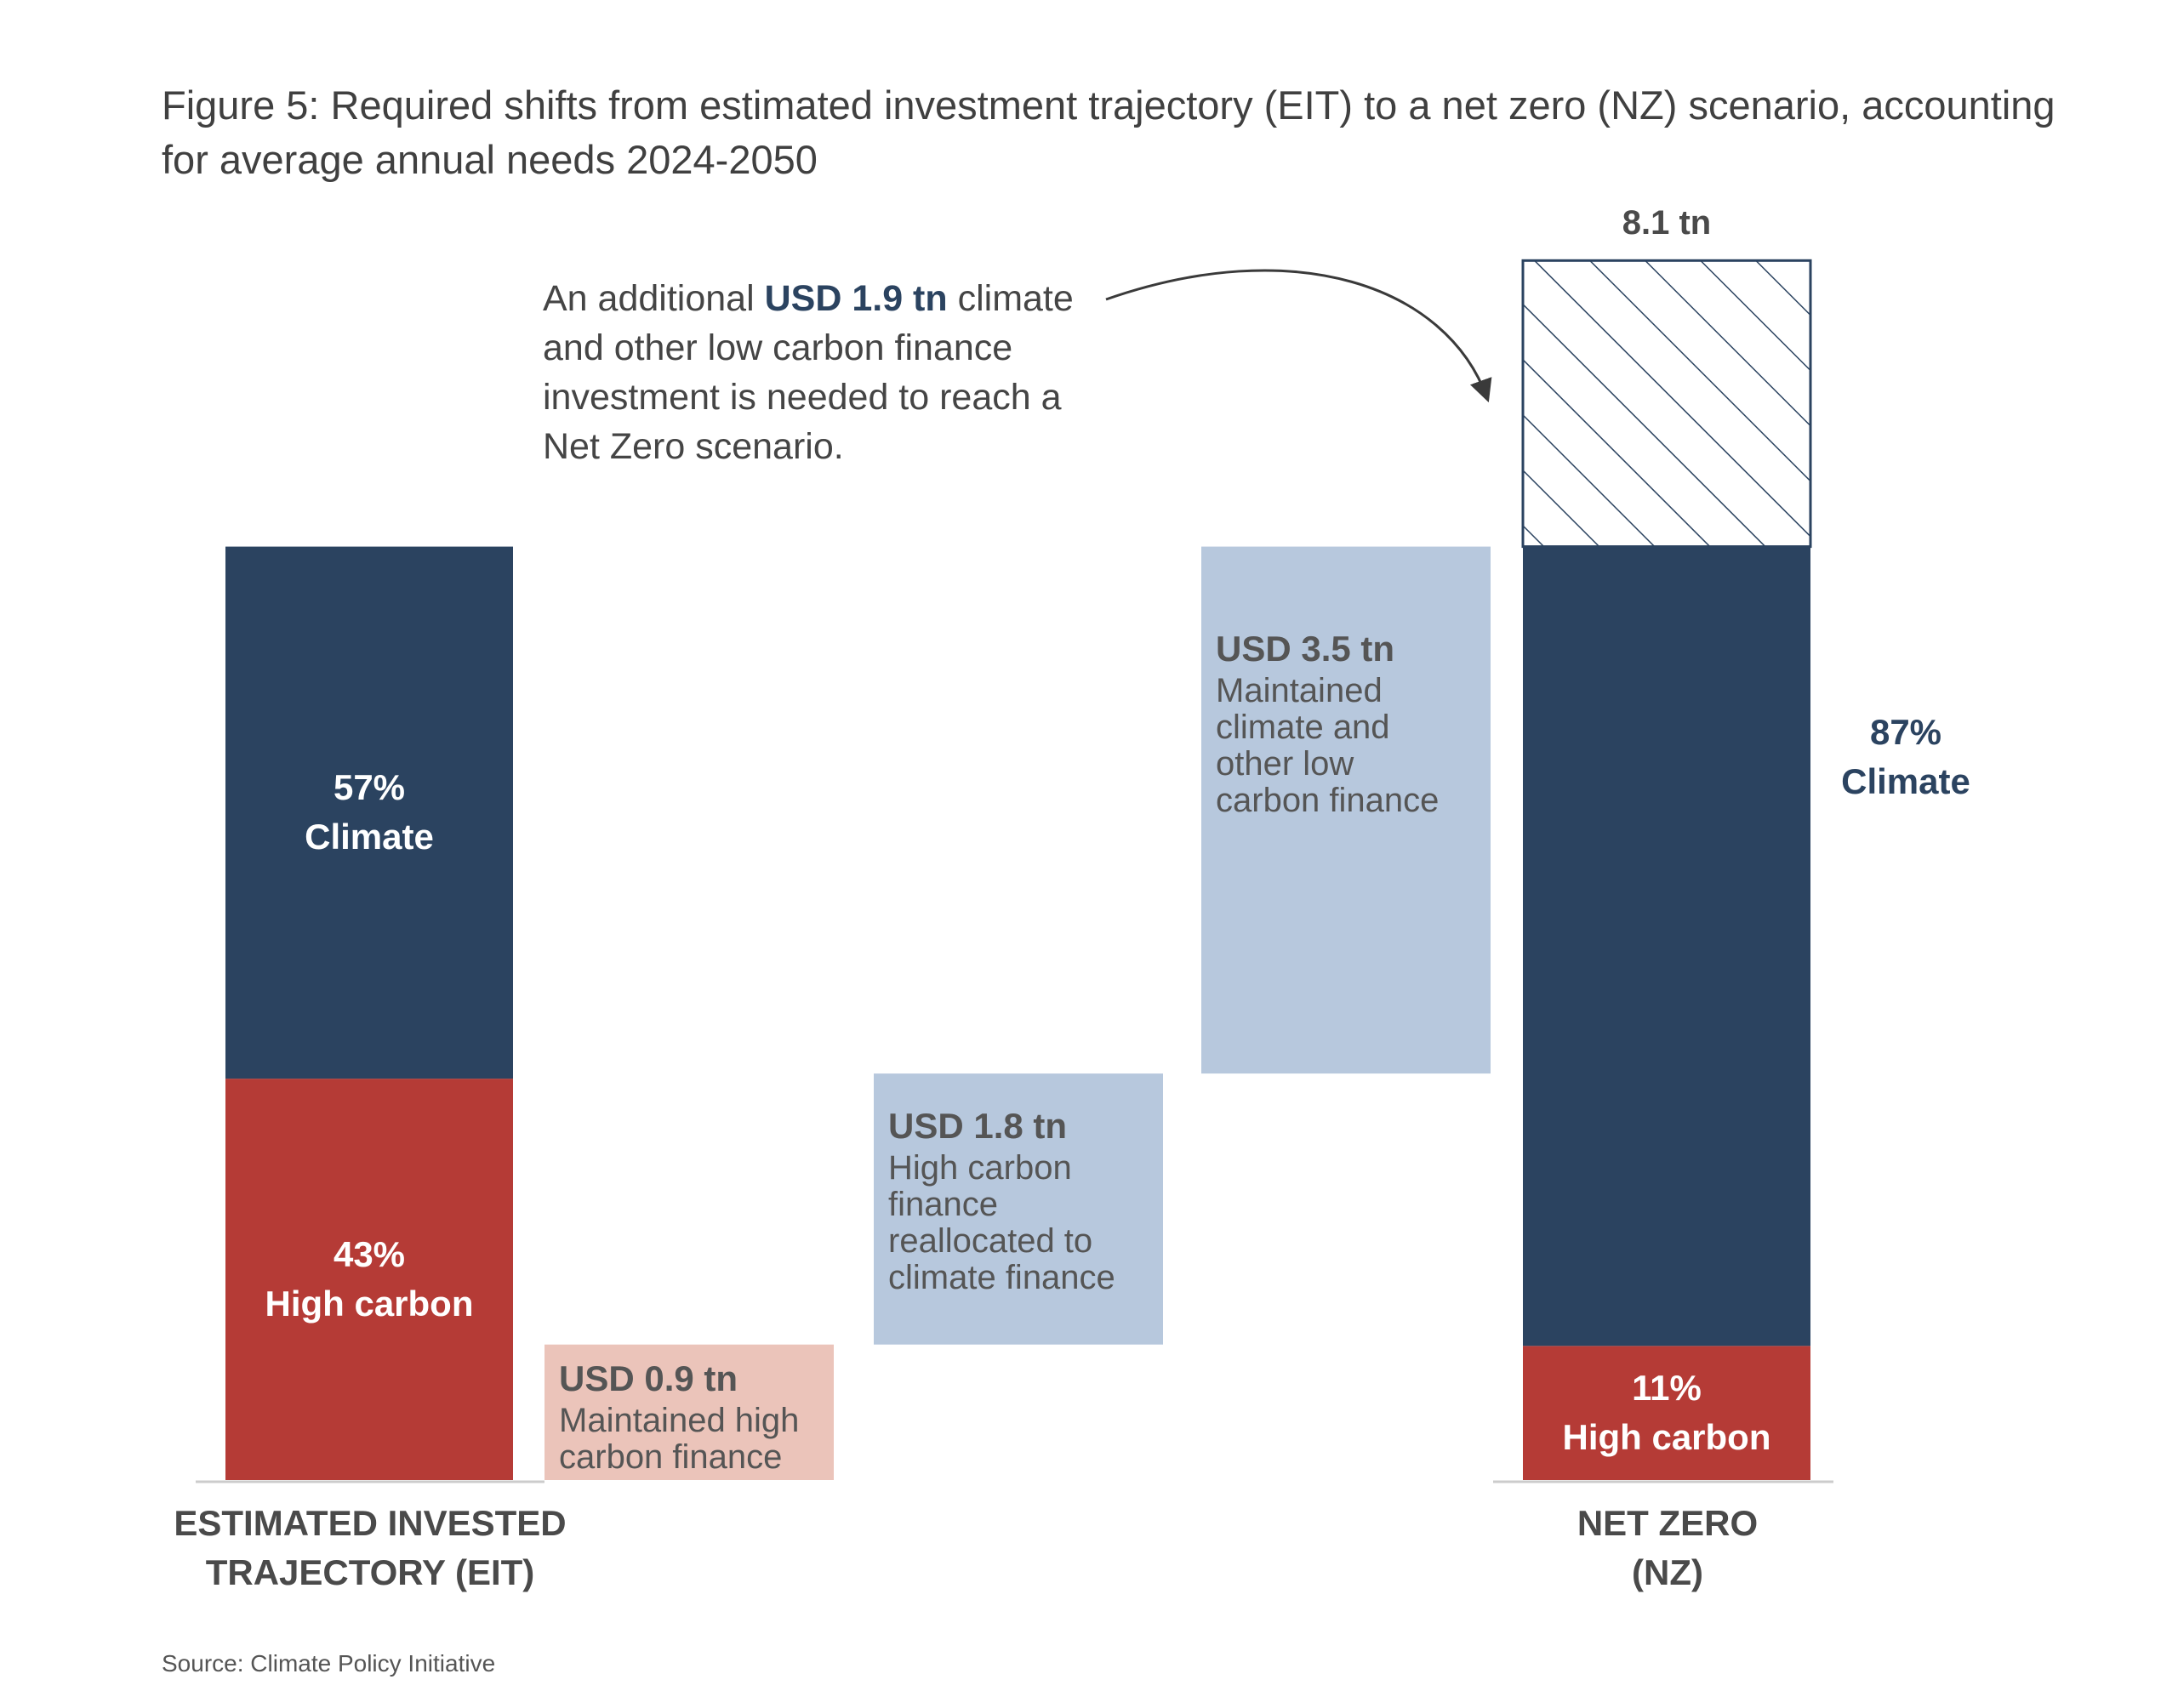 This screenshot has height=1708, width=2178. What do you see at coordinates (370, 1523) in the screenshot?
I see `x-label-eit-line1: ESTIMATED INVESTED` at bounding box center [370, 1523].